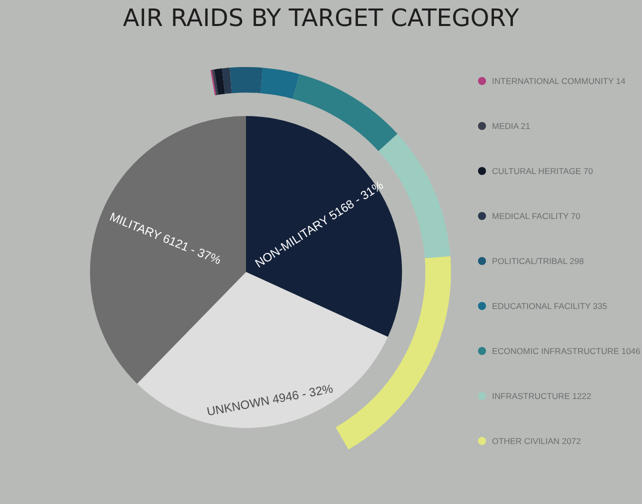 This screenshot has height=504, width=642. Describe the element at coordinates (321, 18) in the screenshot. I see `chart-title: AIR RAIDS BY TARGET CATEGORY` at that location.